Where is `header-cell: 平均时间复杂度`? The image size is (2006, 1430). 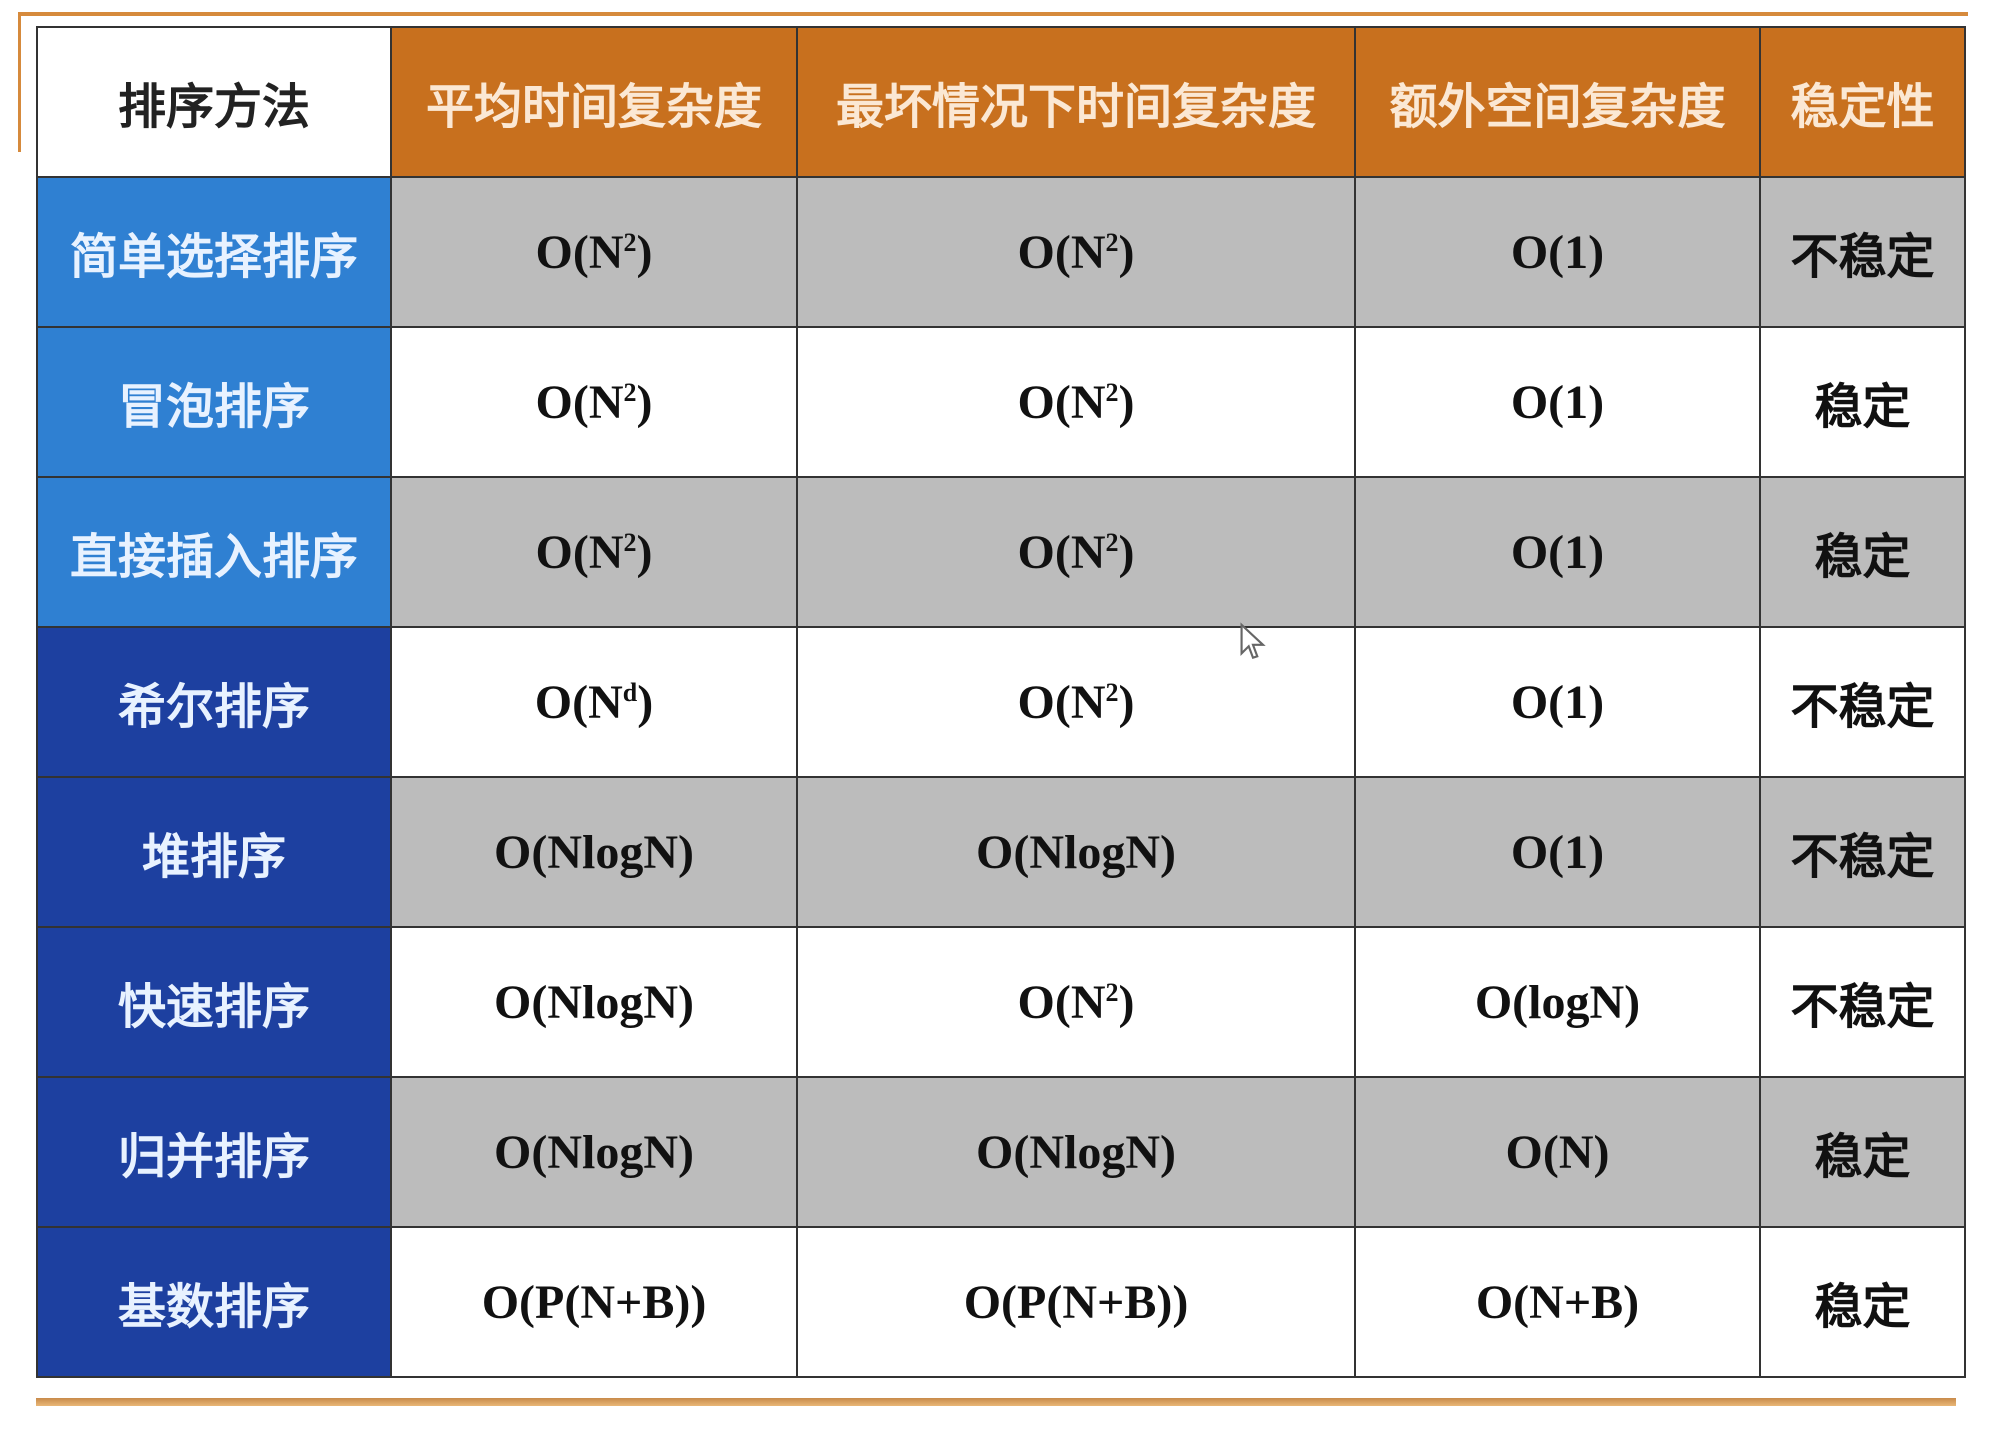 header-cell: 平均时间复杂度 is located at coordinates (594, 102).